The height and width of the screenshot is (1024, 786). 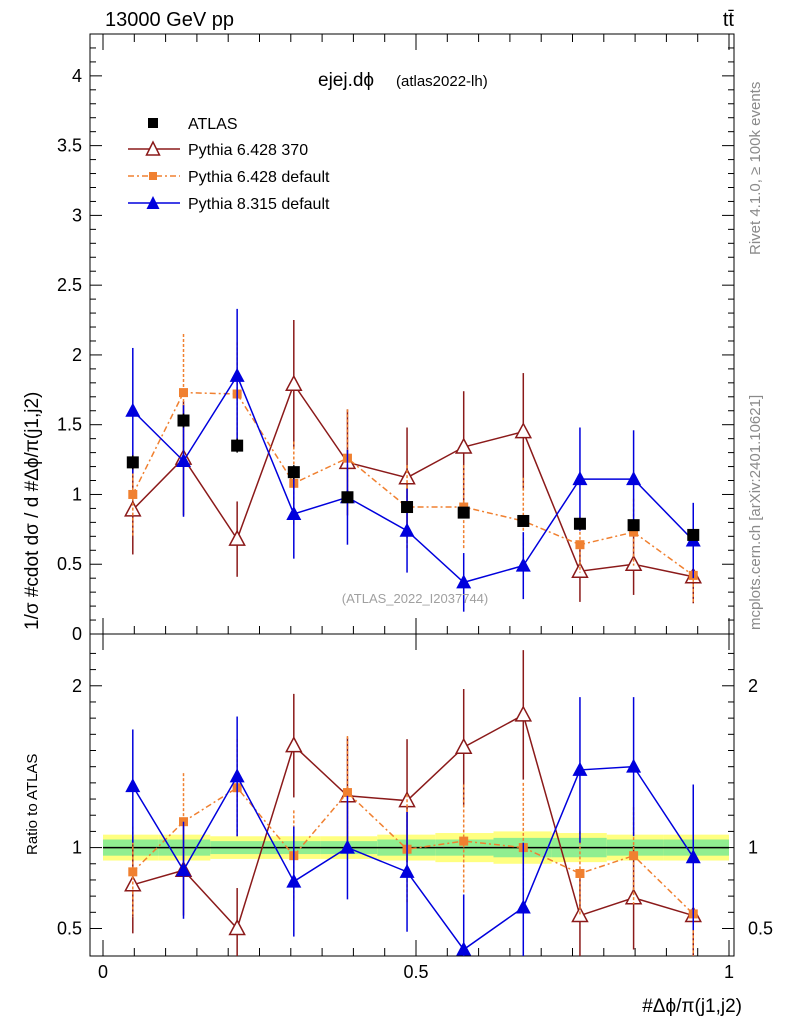 I want to click on mcplots-label: mcplots.cern.ch [arXiv:2401.10621], so click(x=755, y=512).